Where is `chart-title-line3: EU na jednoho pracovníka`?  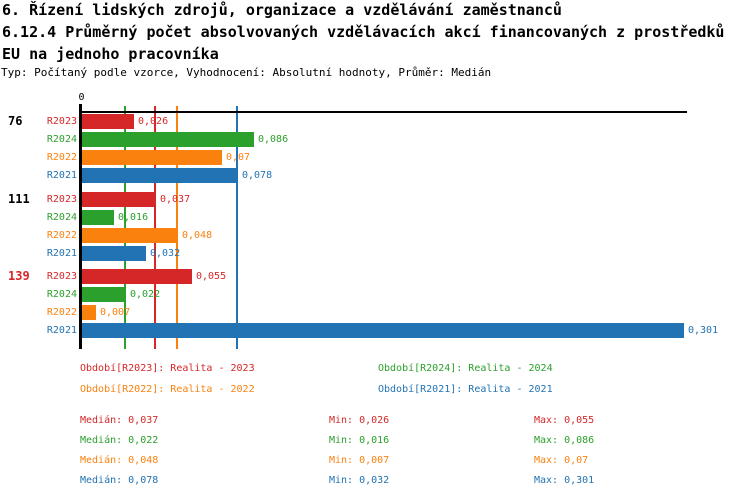 chart-title-line3: EU na jednoho pracovníka is located at coordinates (110, 54).